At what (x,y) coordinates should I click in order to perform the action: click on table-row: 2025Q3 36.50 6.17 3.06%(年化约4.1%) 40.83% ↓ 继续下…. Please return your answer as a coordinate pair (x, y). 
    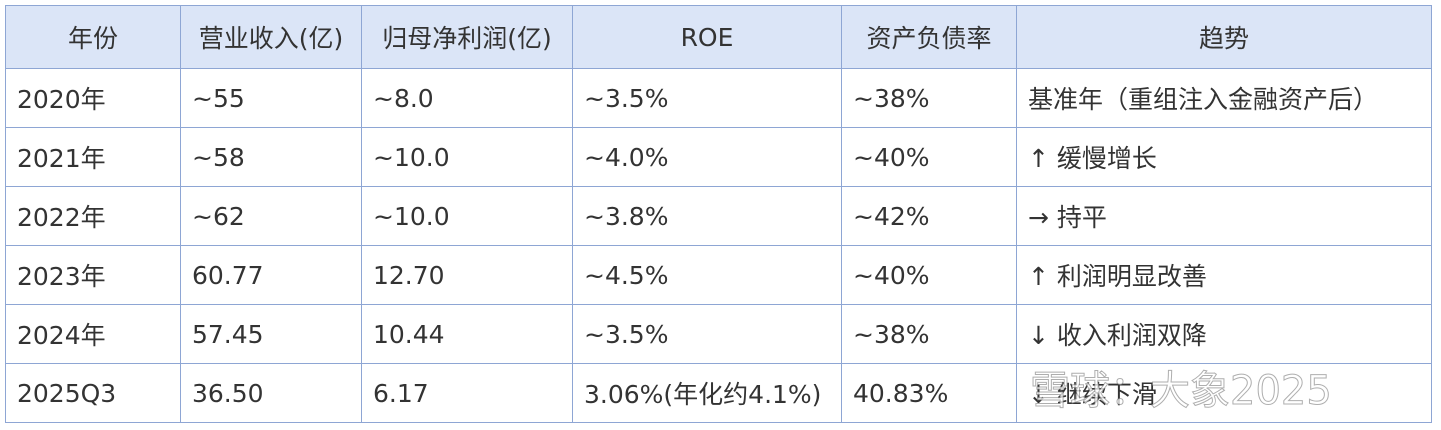
    Looking at the image, I should click on (718, 393).